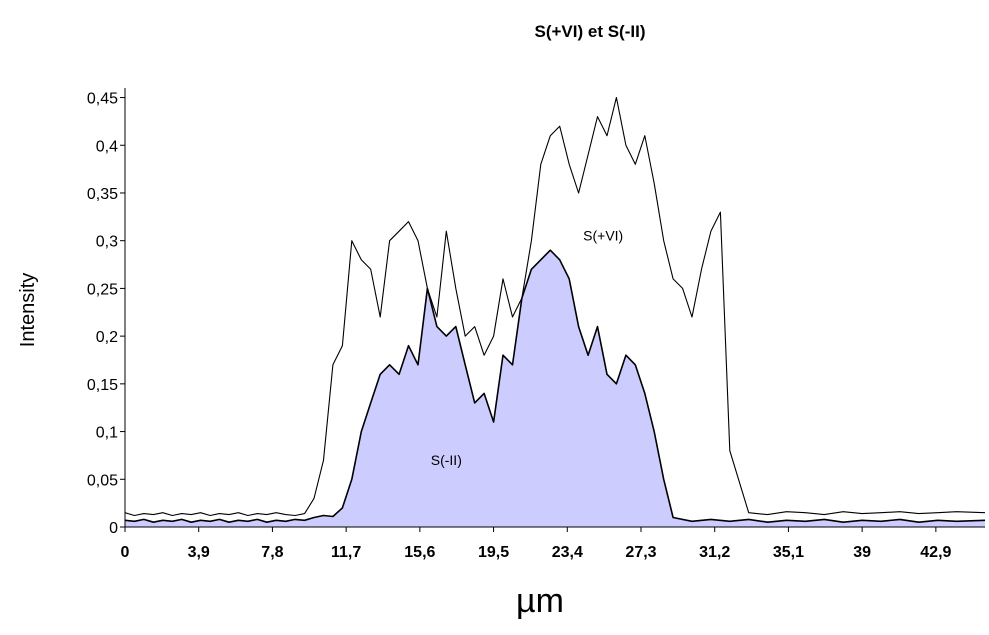 This screenshot has height=635, width=989. I want to click on y-tick-label: 0,2, so click(107, 337).